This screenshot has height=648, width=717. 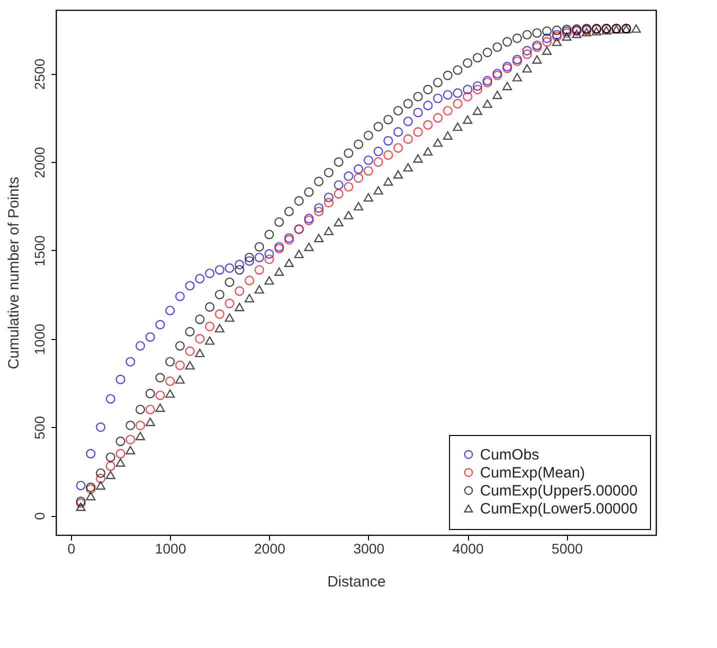 What do you see at coordinates (40, 339) in the screenshot?
I see `y-tick-label: 1000` at bounding box center [40, 339].